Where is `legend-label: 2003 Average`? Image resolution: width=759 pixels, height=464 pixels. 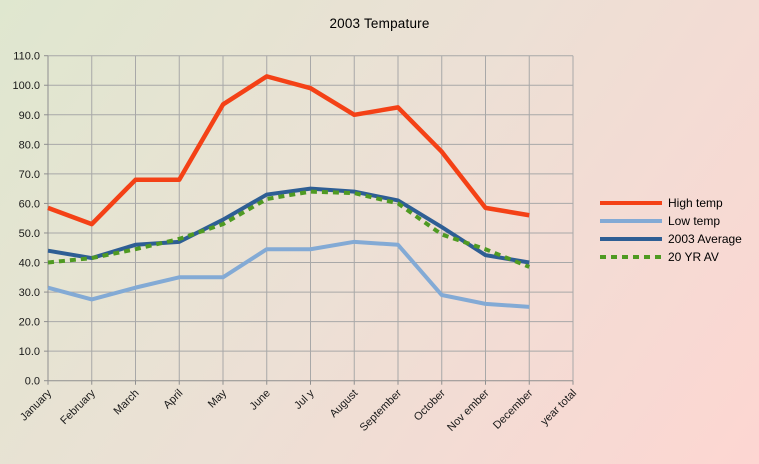
legend-label: 2003 Average is located at coordinates (705, 238).